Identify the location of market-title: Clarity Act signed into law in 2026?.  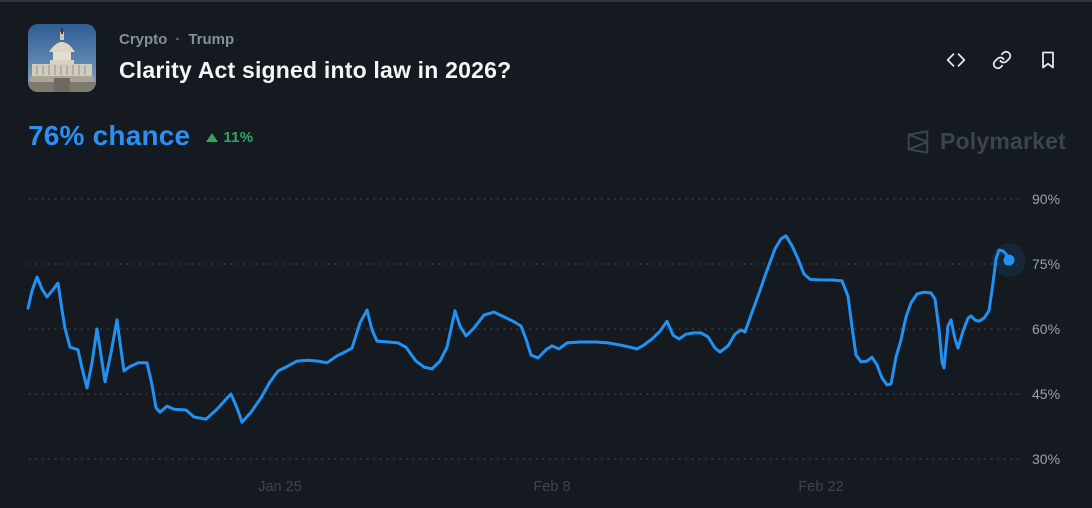
(315, 70).